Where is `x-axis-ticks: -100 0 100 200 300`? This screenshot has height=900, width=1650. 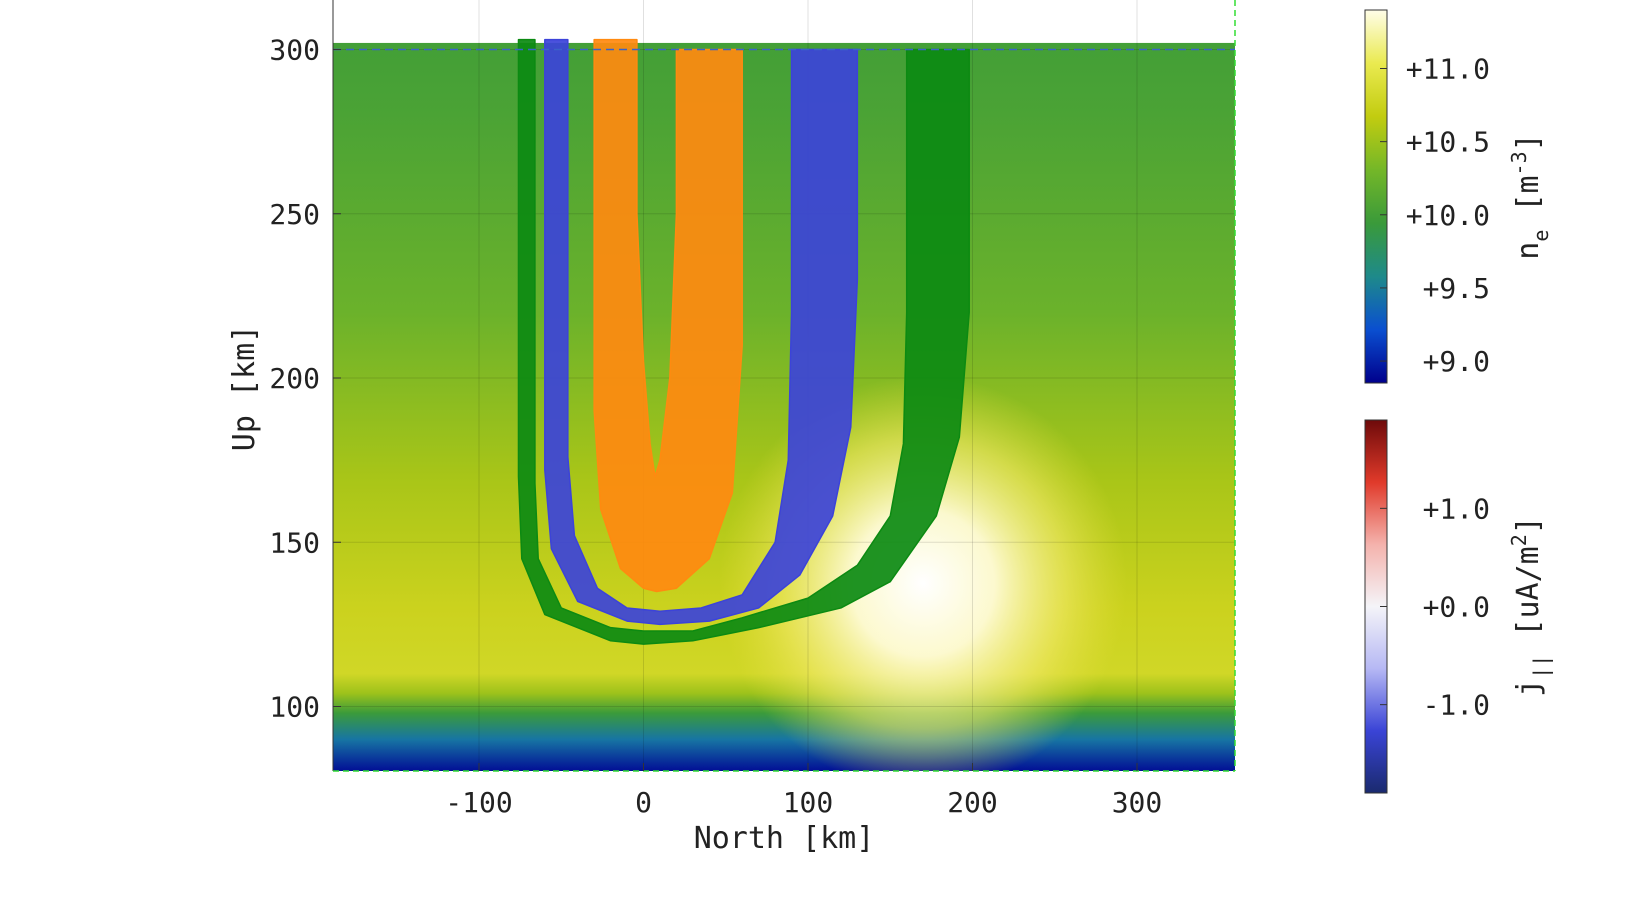 x-axis-ticks: -100 0 100 200 300 is located at coordinates (803, 791).